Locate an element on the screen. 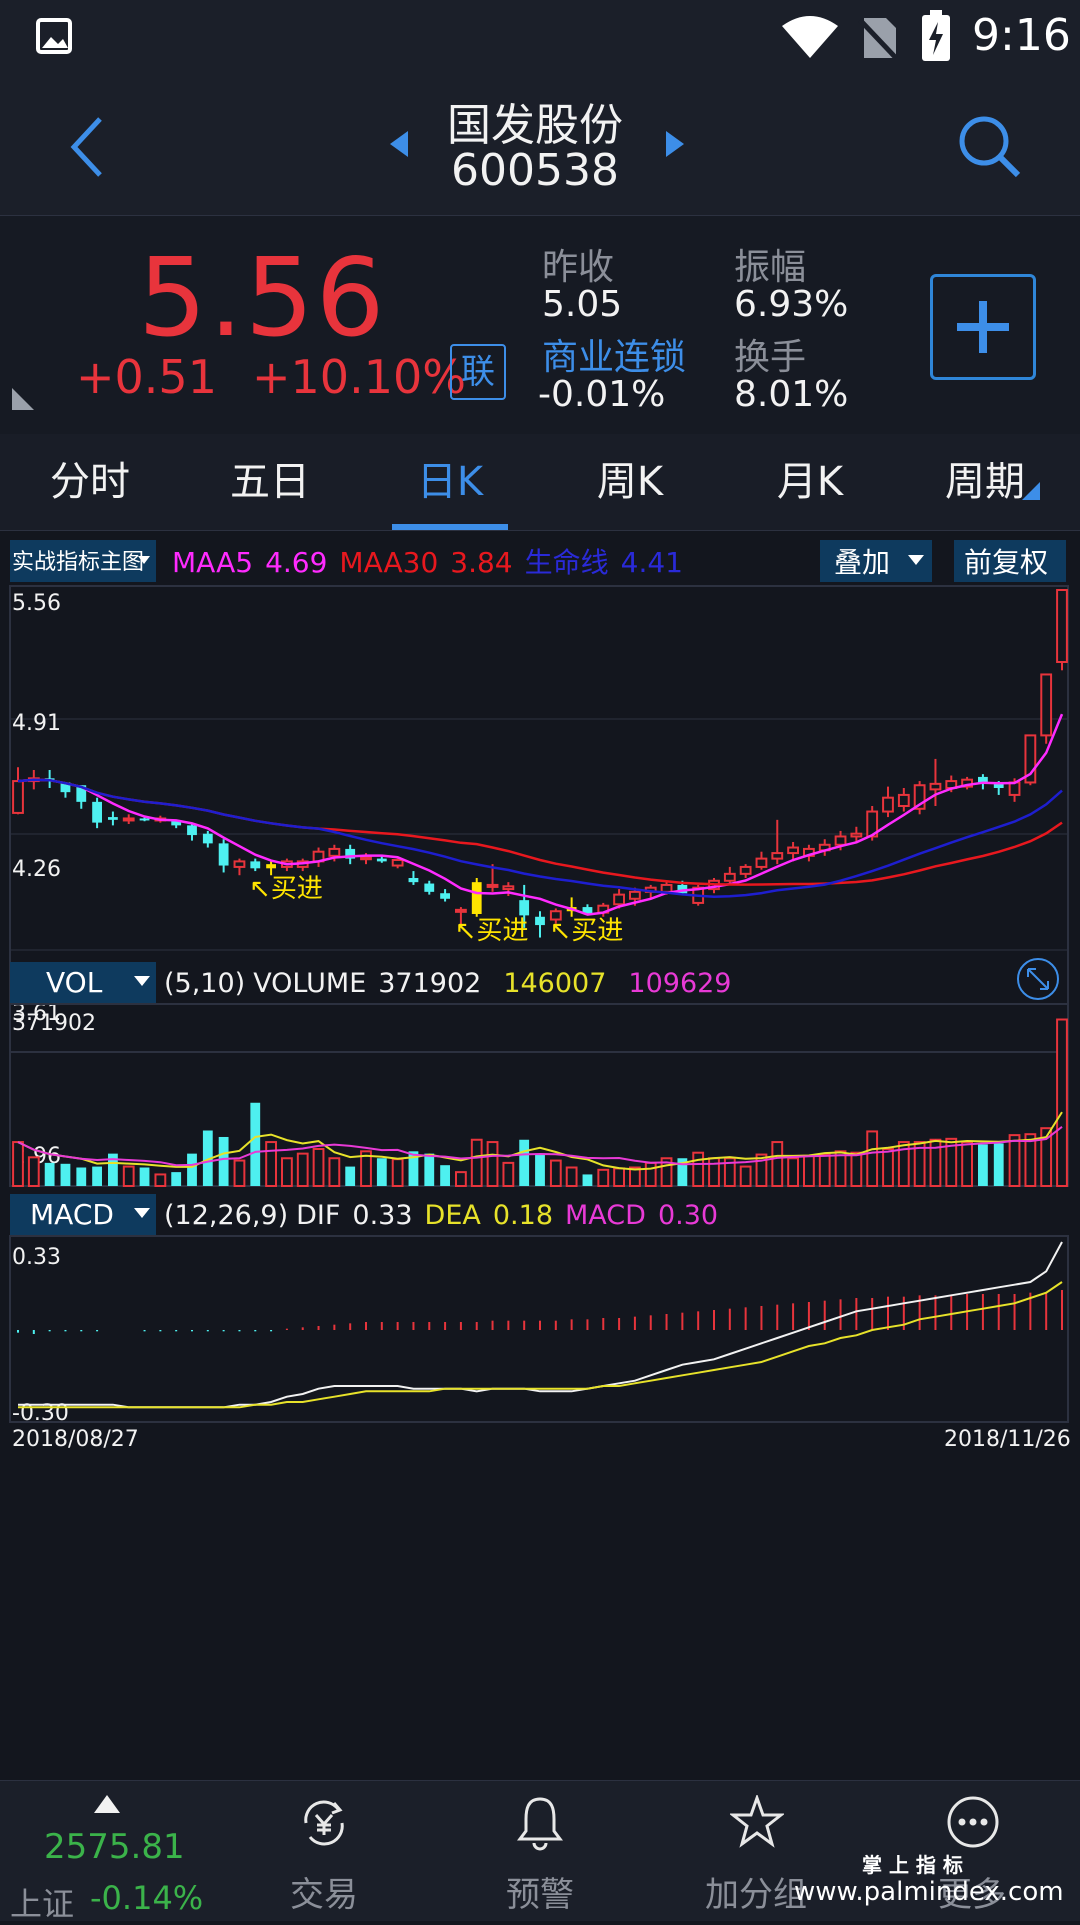  indicator-select-label: 实战指标主图 is located at coordinates (78, 562).